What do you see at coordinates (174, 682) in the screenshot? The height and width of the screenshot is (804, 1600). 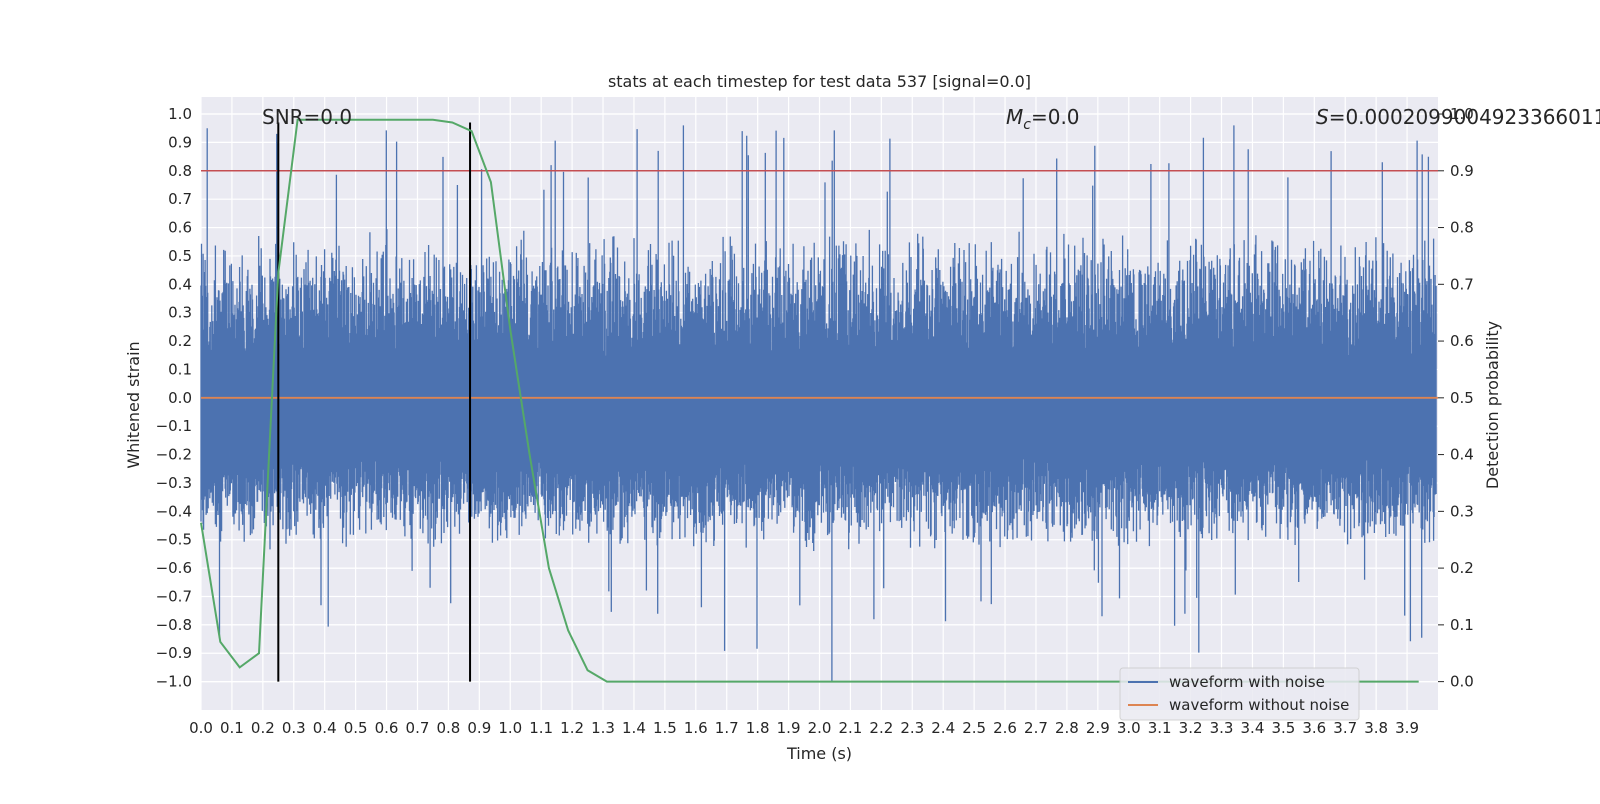 I see `y-left-tick-label: −1.0` at bounding box center [174, 682].